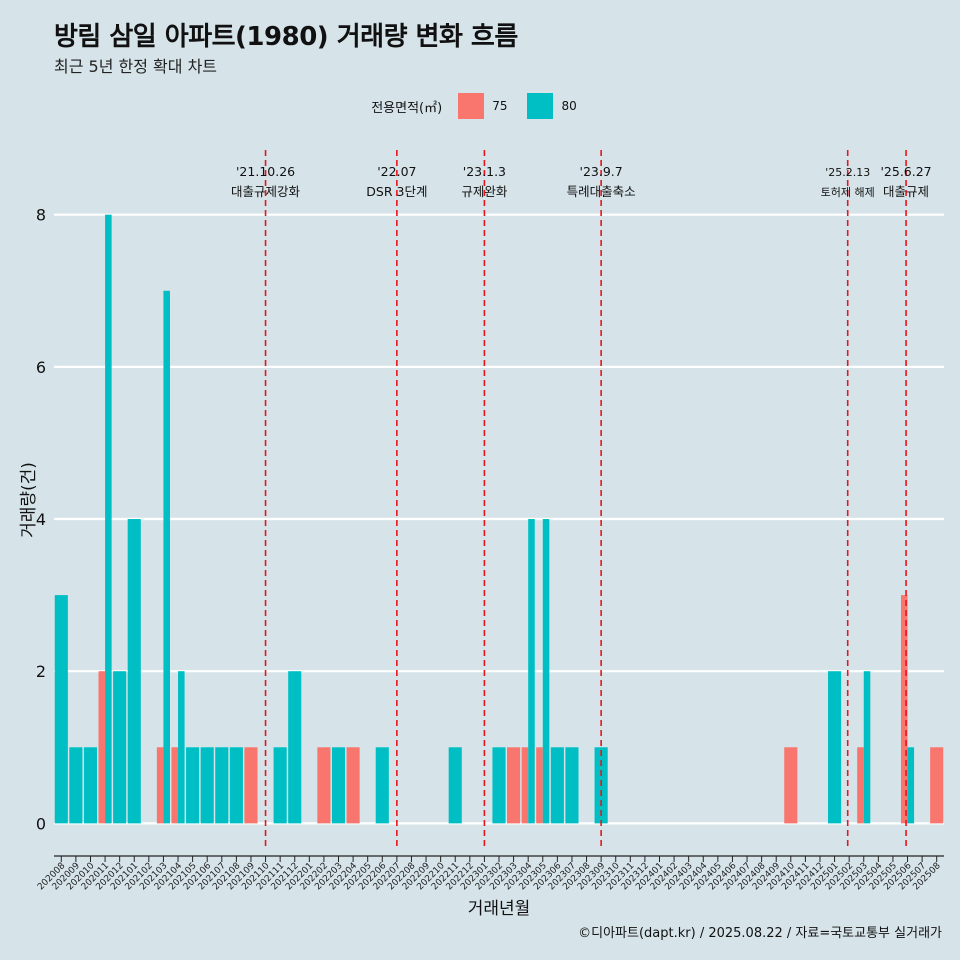 The height and width of the screenshot is (960, 960). What do you see at coordinates (41, 823) in the screenshot?
I see `y-tick-label: 0` at bounding box center [41, 823].